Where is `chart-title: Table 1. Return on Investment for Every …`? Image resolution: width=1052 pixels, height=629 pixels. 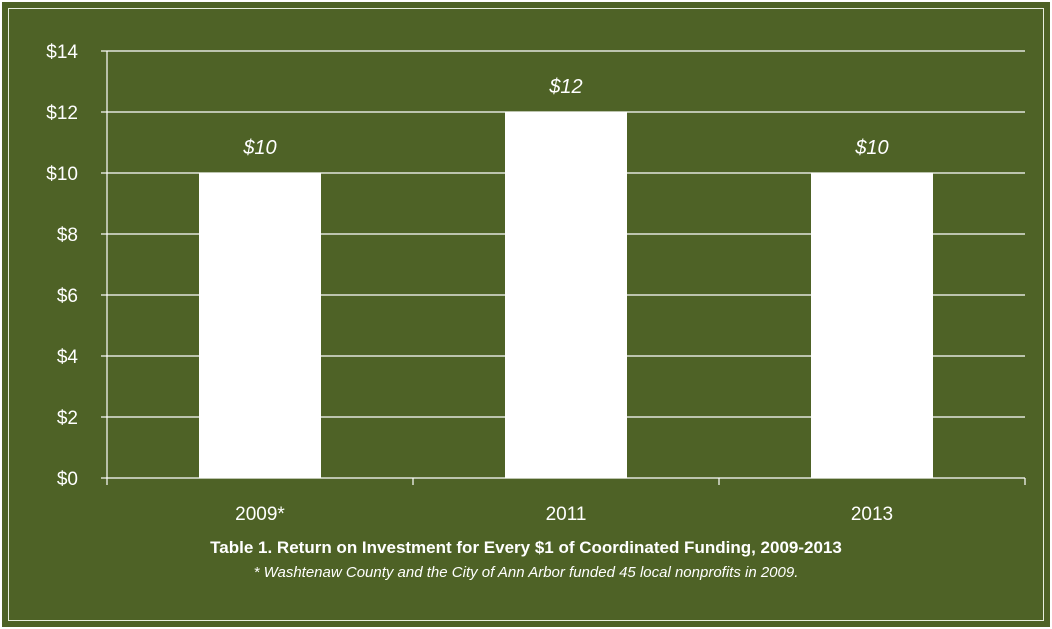
chart-title: Table 1. Return on Investment for Every … is located at coordinates (526, 547).